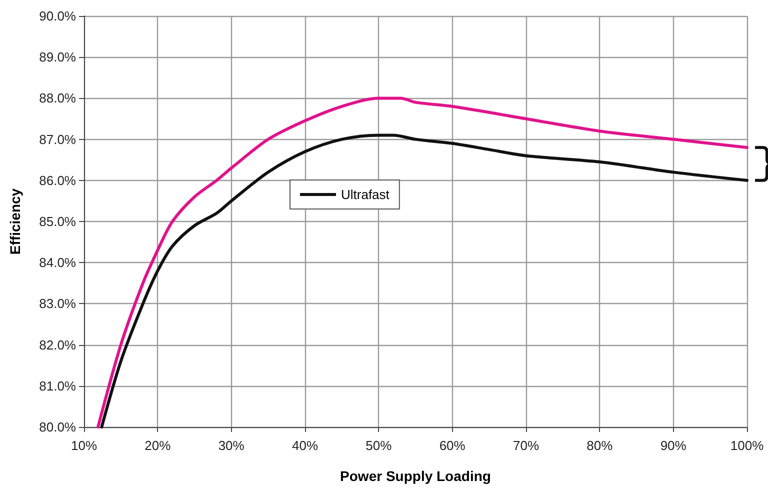 Image resolution: width=768 pixels, height=496 pixels. Describe the element at coordinates (57, 262) in the screenshot. I see `y-tick-label: 84.0%` at that location.